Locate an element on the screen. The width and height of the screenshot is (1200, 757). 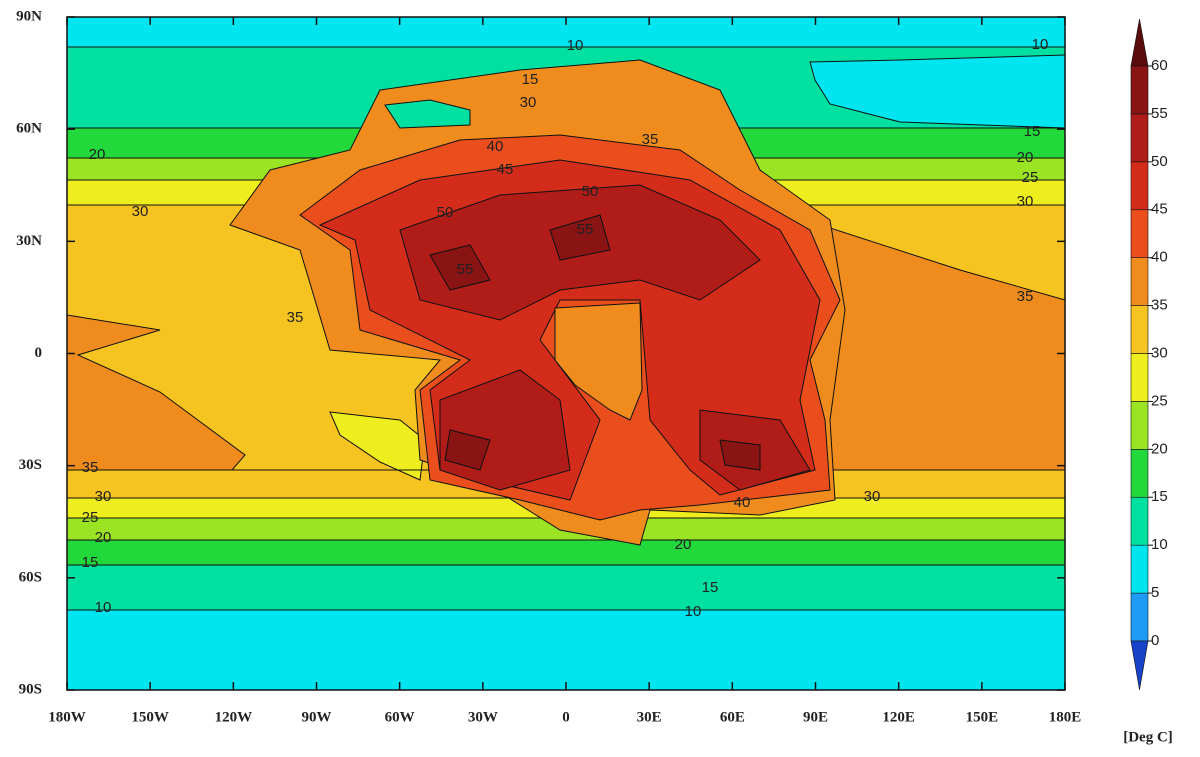
colorbar-label: 15 is located at coordinates (1159, 496).